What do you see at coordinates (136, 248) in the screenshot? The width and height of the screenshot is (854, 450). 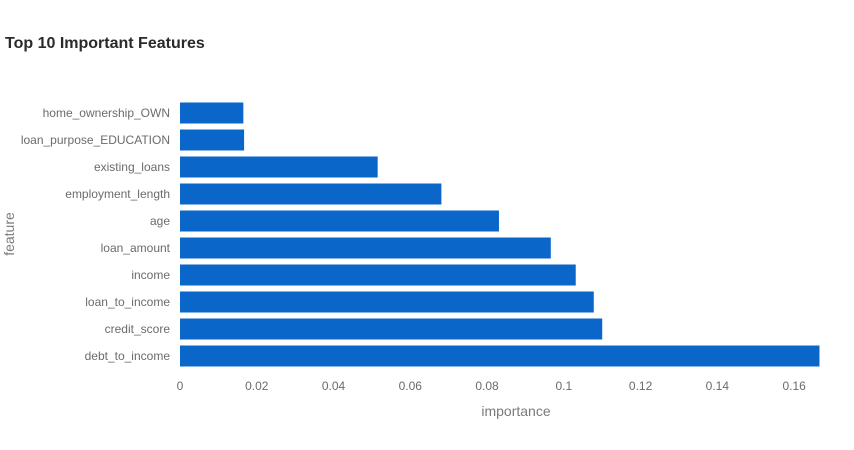 I see `y-tick-label: loan_amount` at bounding box center [136, 248].